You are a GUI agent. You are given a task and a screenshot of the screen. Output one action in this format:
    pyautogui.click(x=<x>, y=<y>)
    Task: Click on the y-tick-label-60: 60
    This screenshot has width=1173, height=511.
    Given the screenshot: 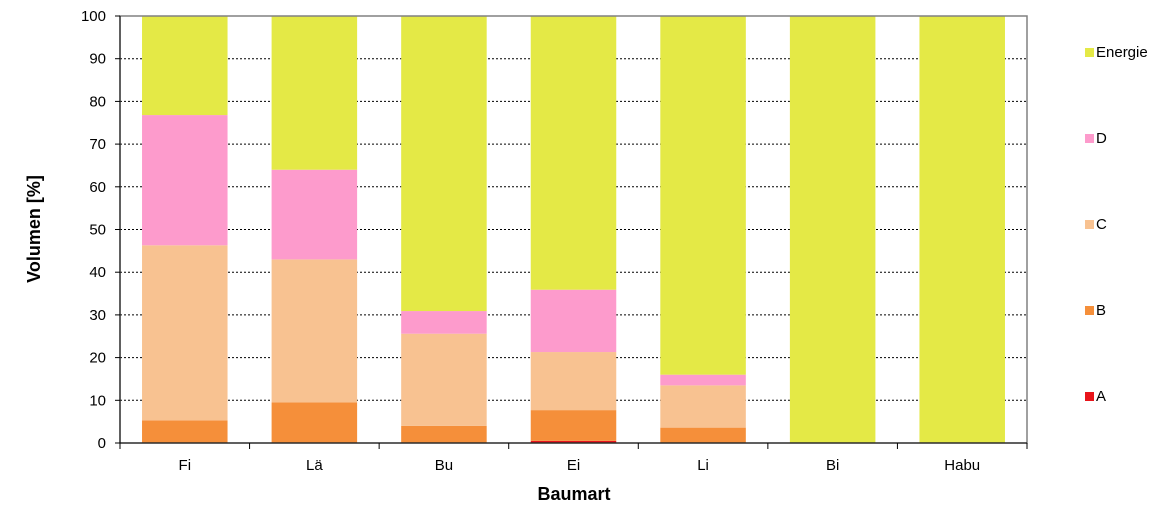 What is the action you would take?
    pyautogui.click(x=97, y=187)
    